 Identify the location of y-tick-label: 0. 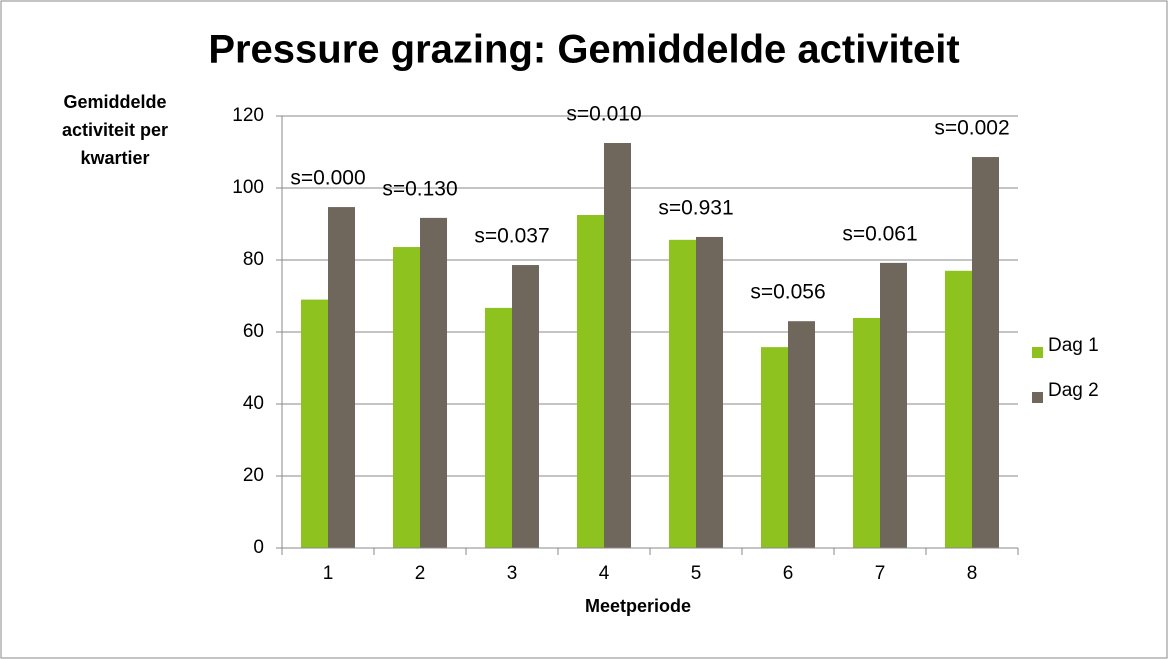
(258, 547).